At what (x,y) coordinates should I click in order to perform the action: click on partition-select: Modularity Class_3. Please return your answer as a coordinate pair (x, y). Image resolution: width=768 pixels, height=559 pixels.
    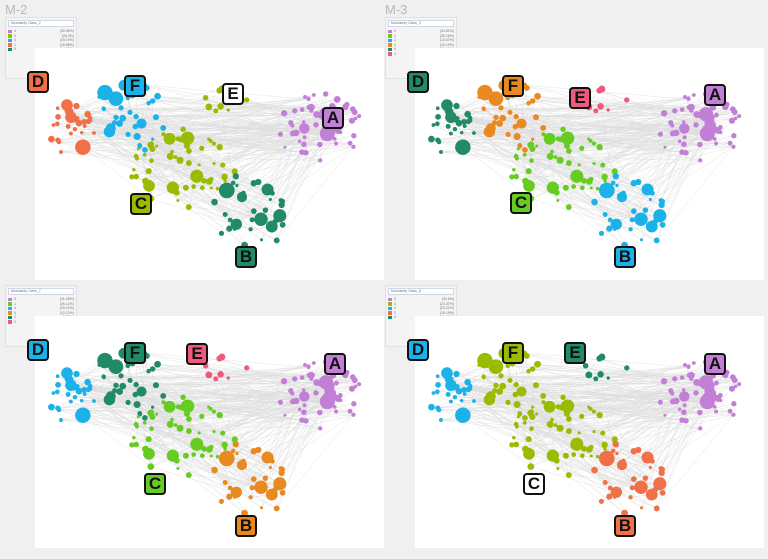
    Looking at the image, I should click on (421, 23).